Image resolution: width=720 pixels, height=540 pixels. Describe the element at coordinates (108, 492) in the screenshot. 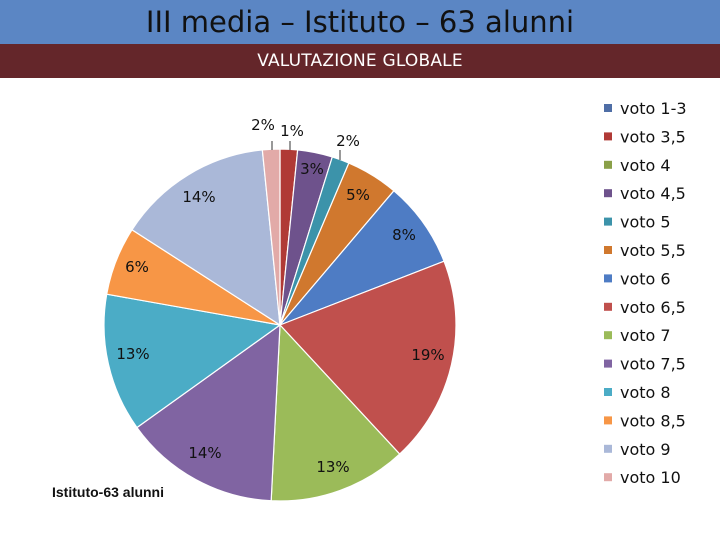

I see `series-name: Istituto-63 alunni` at that location.